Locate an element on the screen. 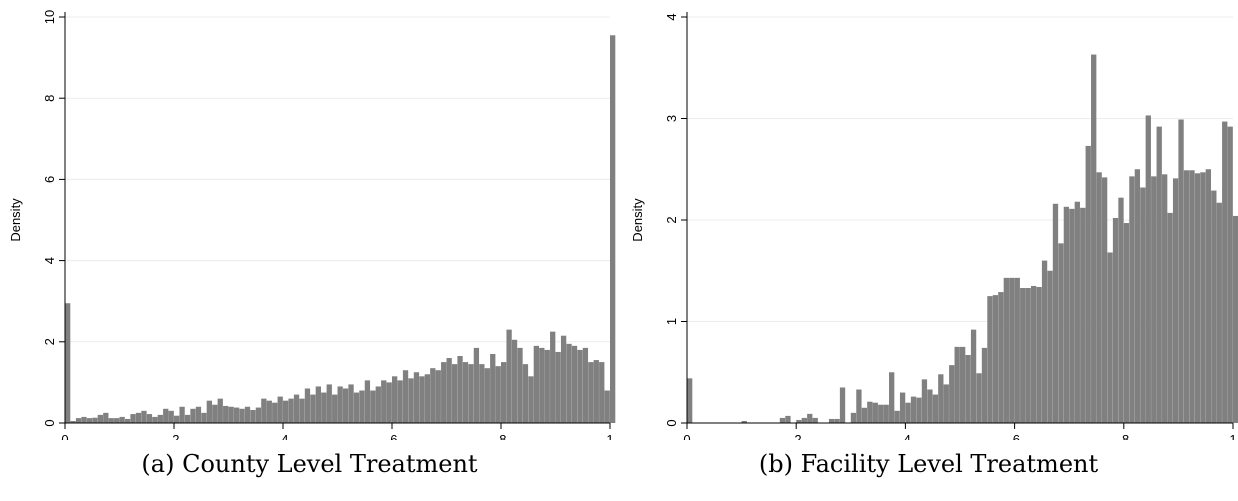 Image resolution: width=1238 pixels, height=501 pixels. x-tick-label: .8 is located at coordinates (501, 436).